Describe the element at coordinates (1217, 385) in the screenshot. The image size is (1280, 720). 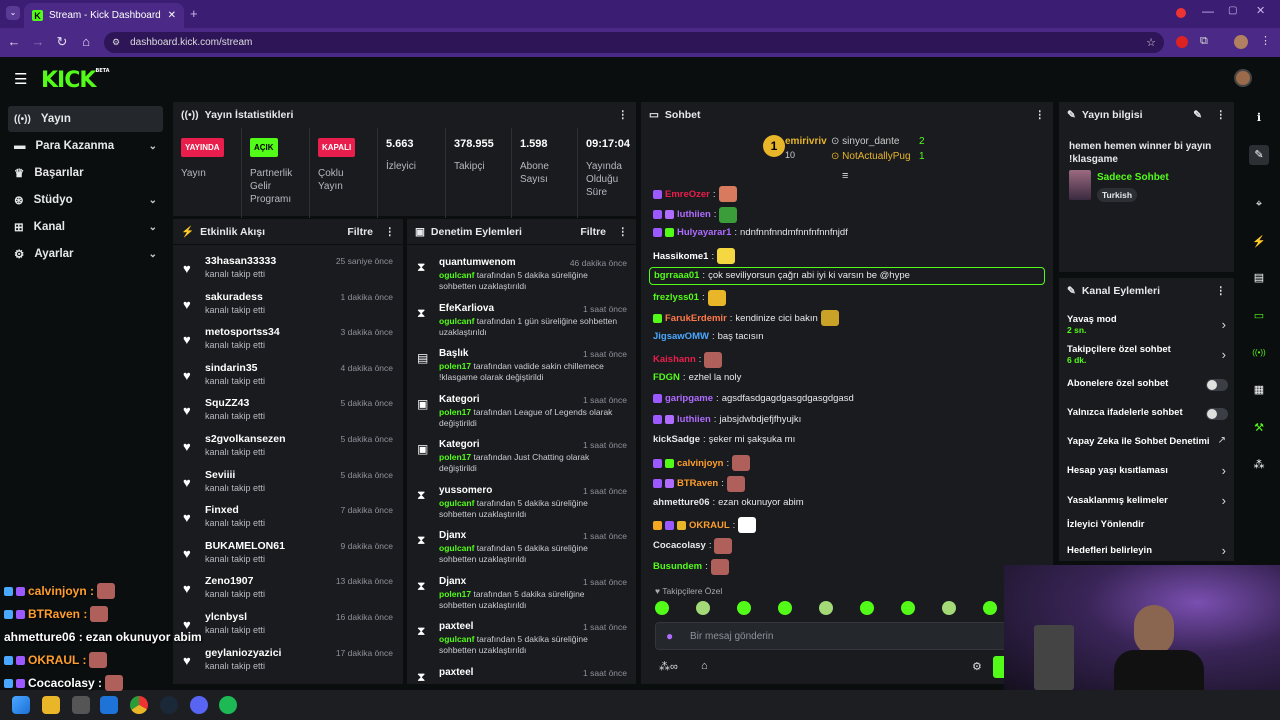
I see `toggle-switch` at that location.